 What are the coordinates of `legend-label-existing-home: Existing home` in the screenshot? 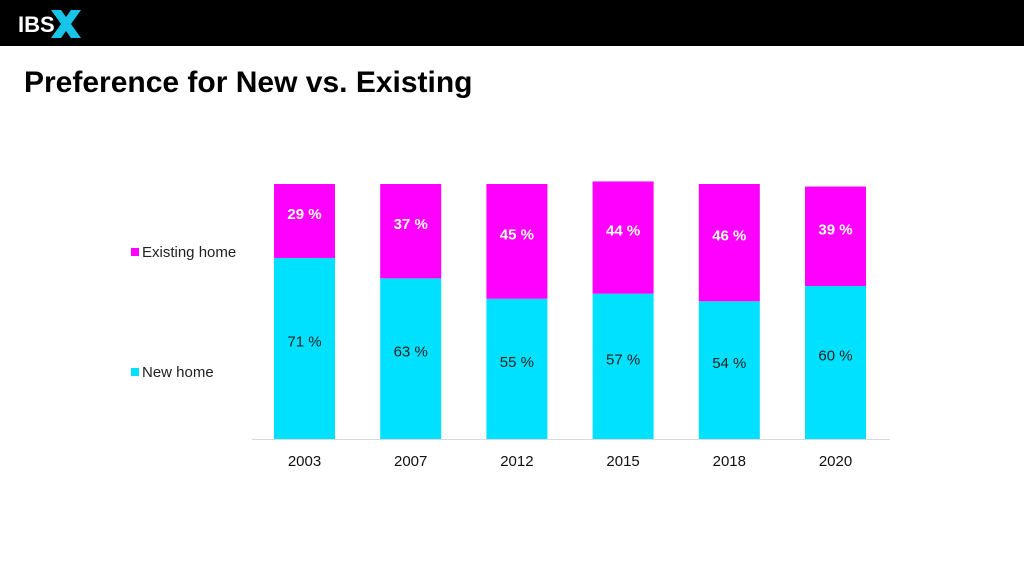 It's located at (189, 252).